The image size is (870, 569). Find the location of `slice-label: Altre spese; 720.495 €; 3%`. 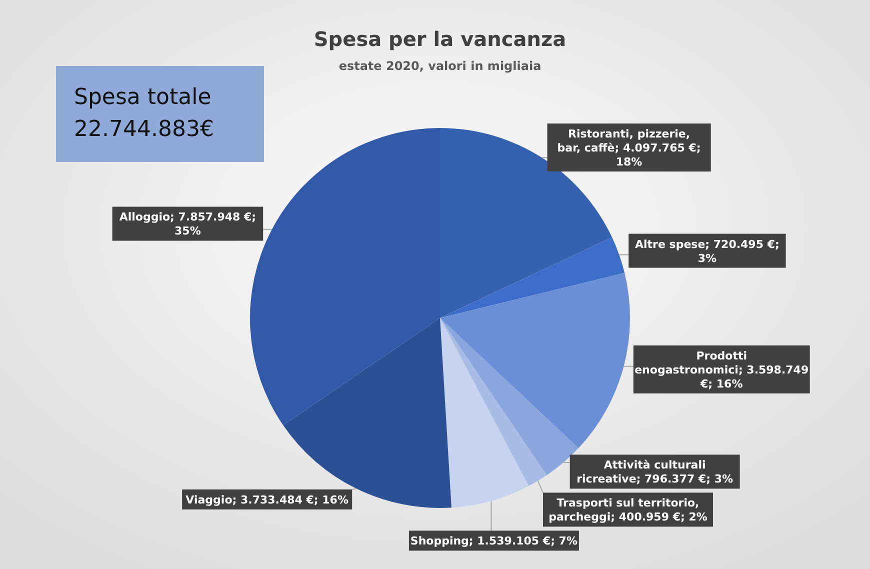

slice-label: Altre spese; 720.495 €; 3% is located at coordinates (707, 251).